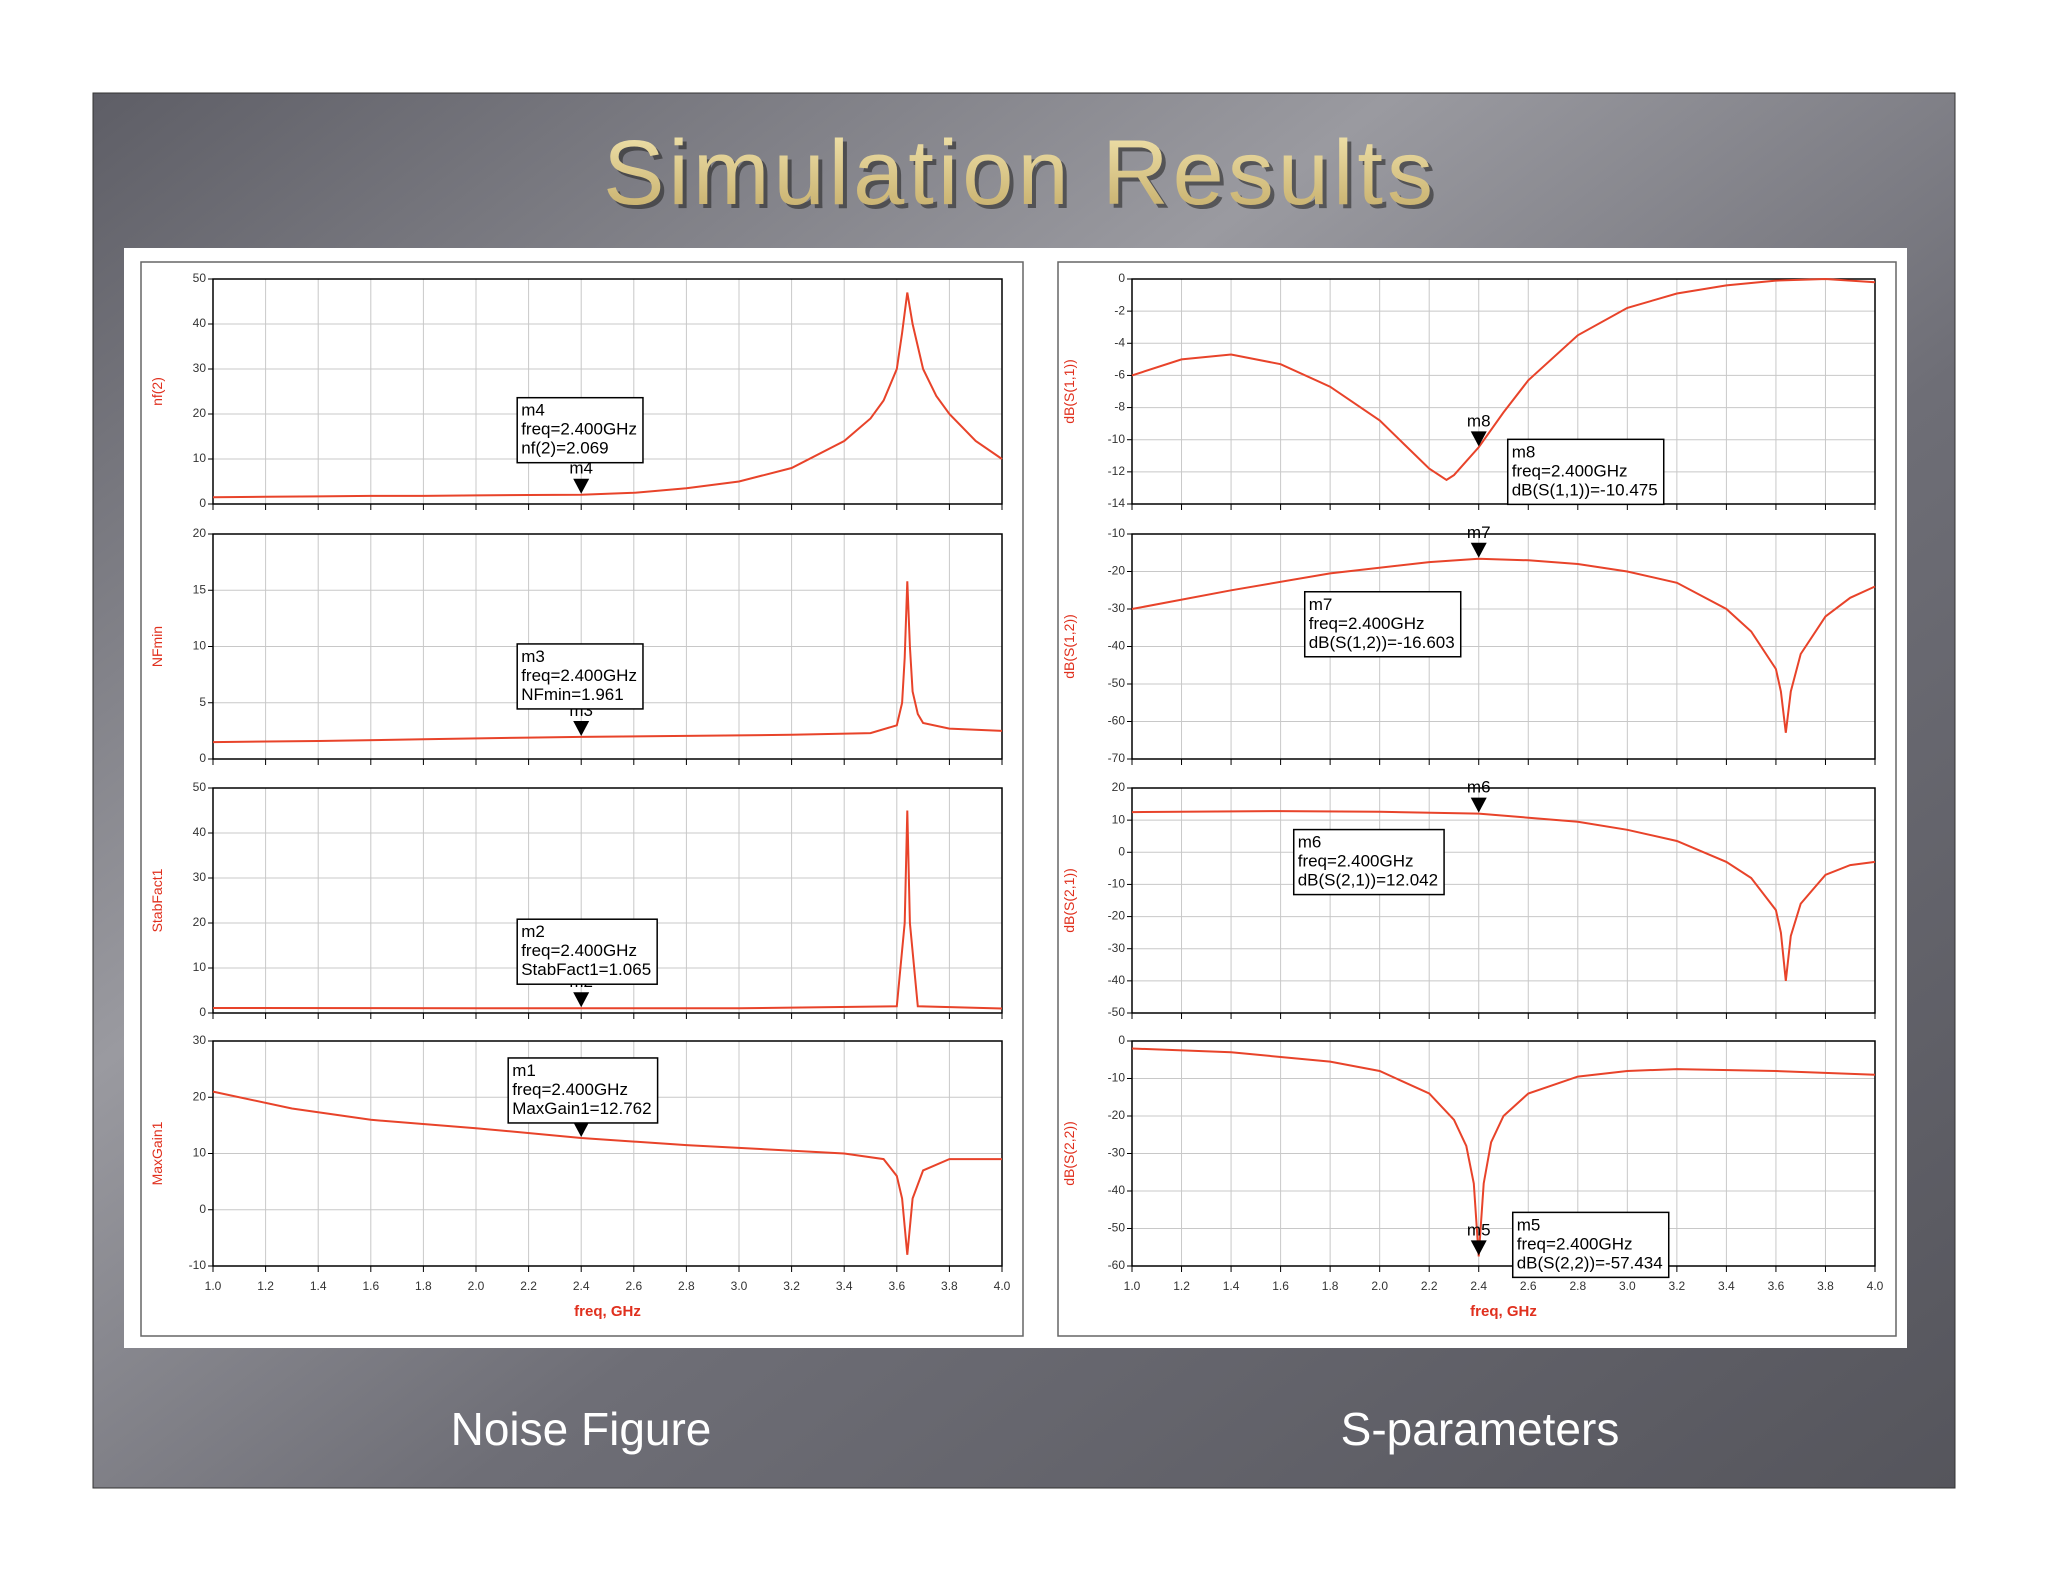 This screenshot has width=2048, height=1587. Describe the element at coordinates (200, 787) in the screenshot. I see `y-tick-label: 50` at that location.